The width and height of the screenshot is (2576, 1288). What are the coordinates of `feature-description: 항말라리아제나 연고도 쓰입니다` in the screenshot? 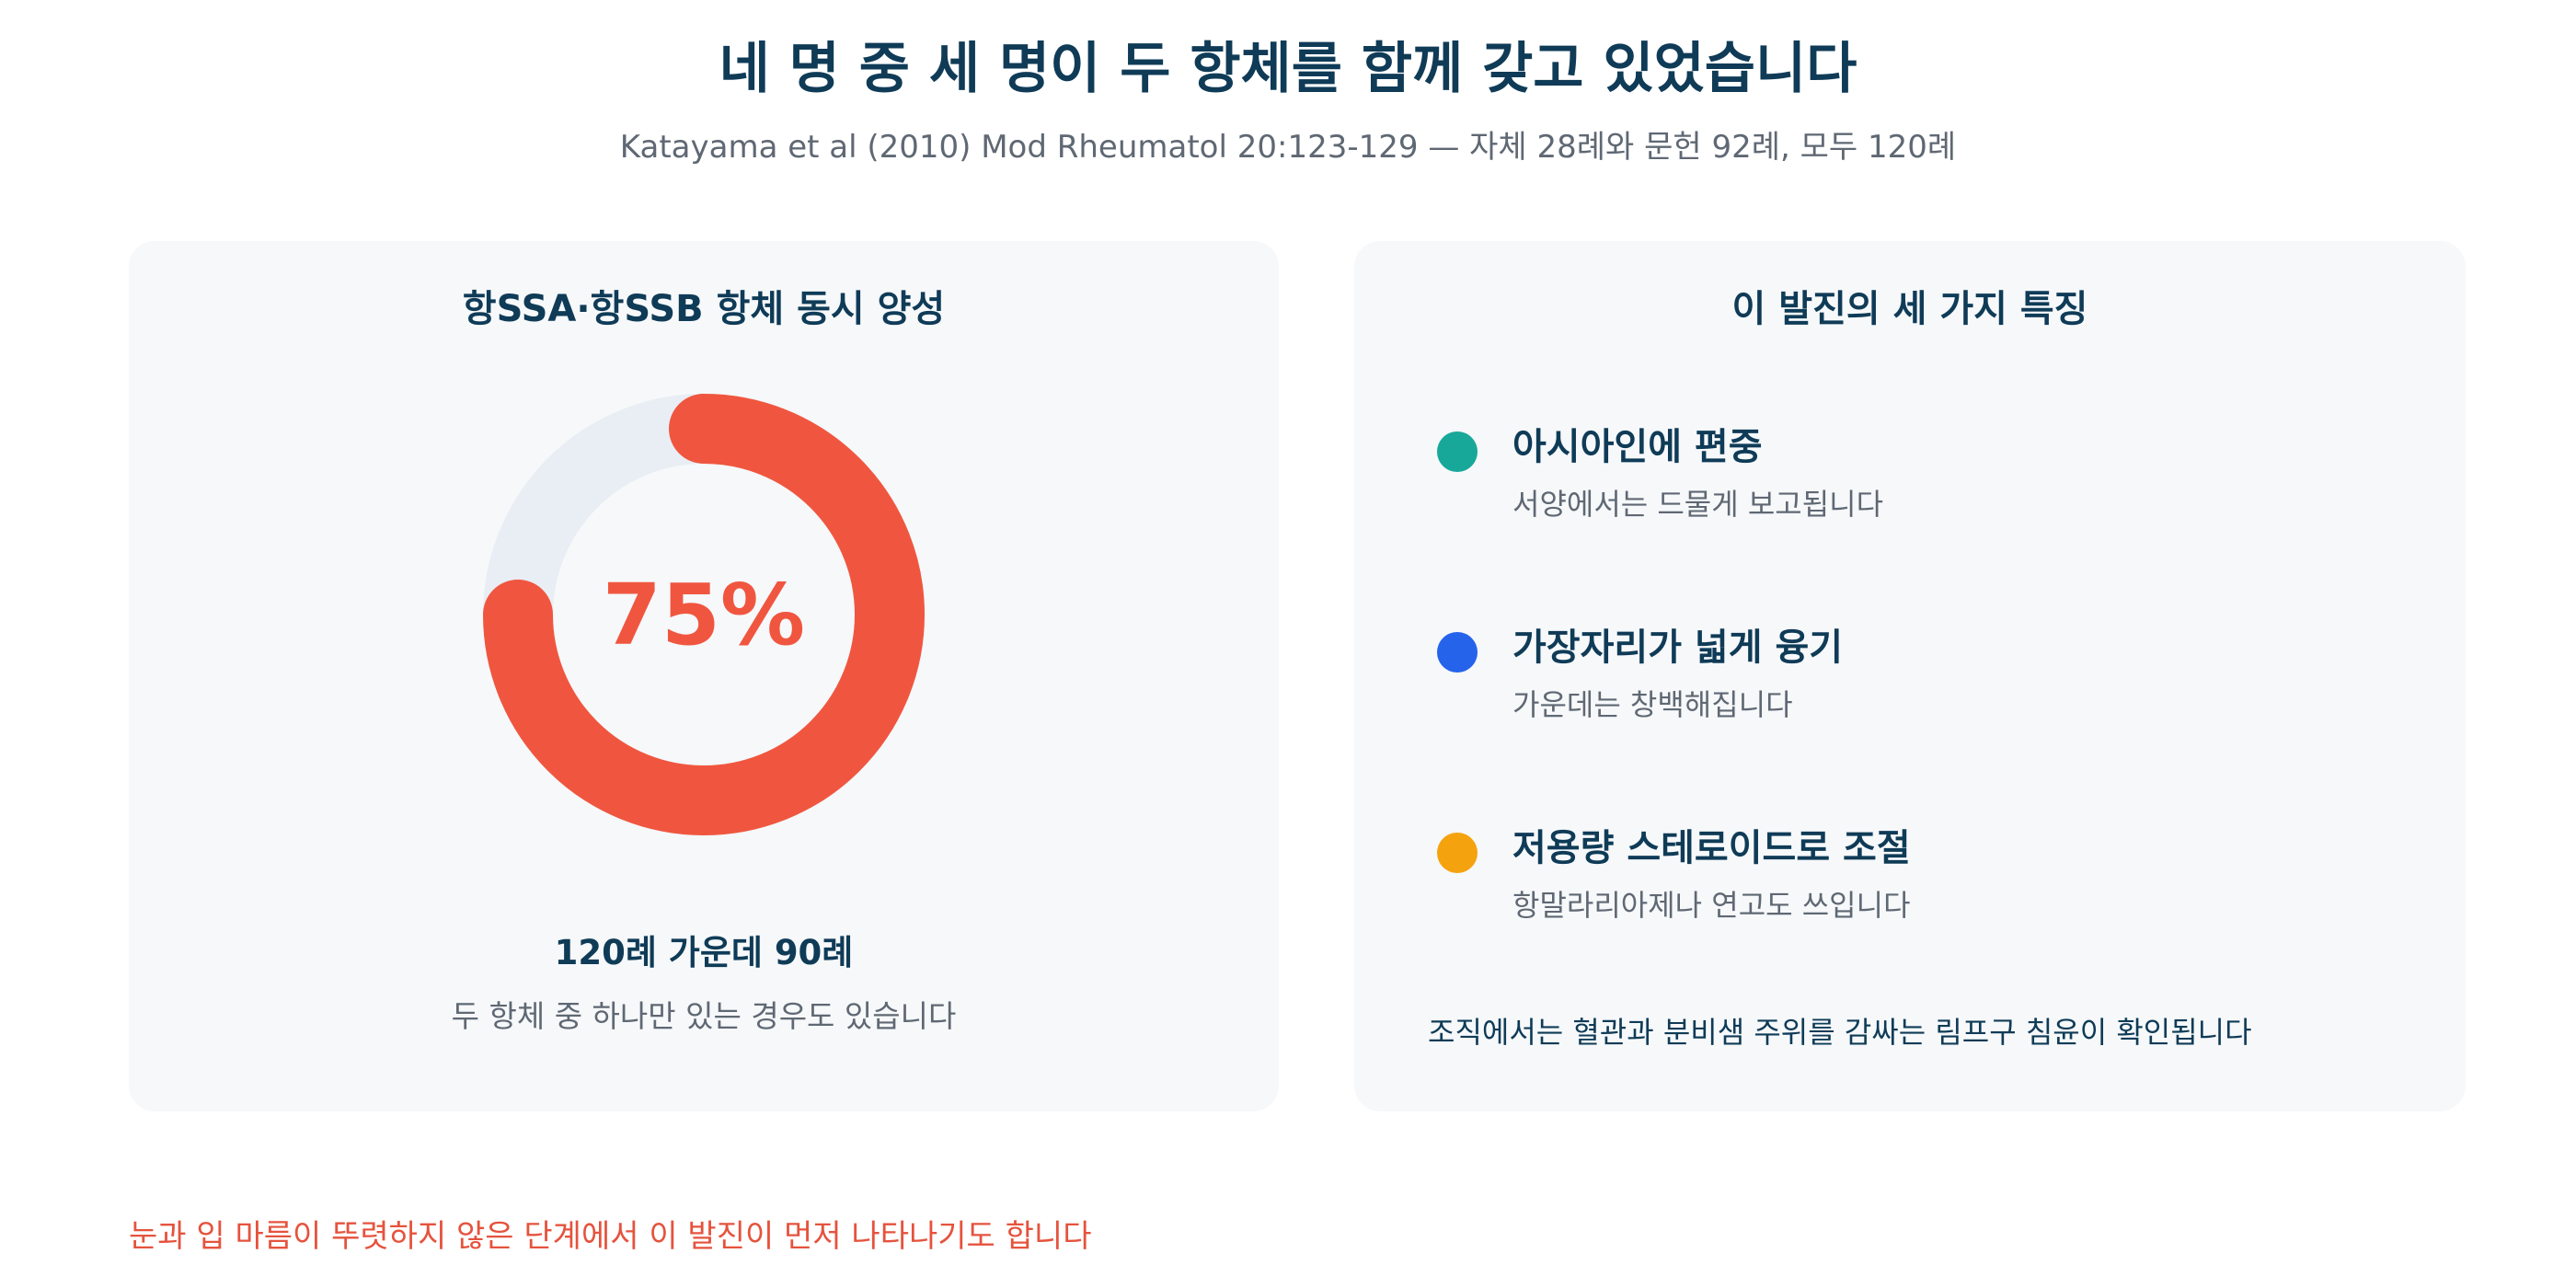 It's located at (1711, 905).